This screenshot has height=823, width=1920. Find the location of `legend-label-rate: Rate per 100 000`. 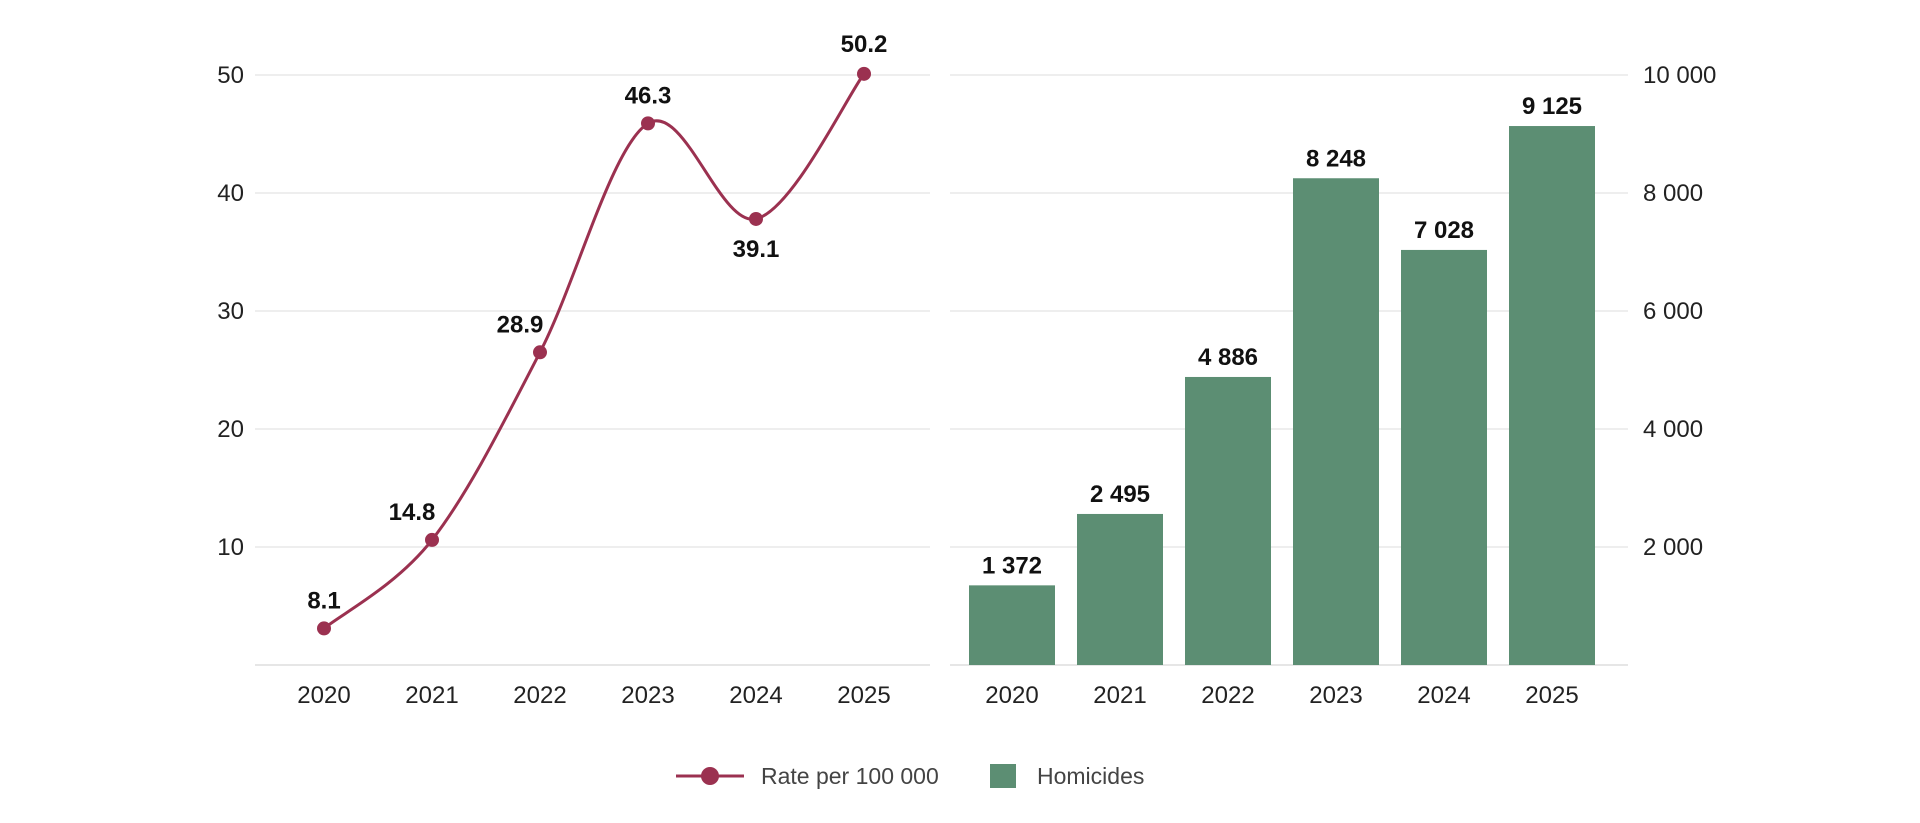

legend-label-rate: Rate per 100 000 is located at coordinates (850, 776).